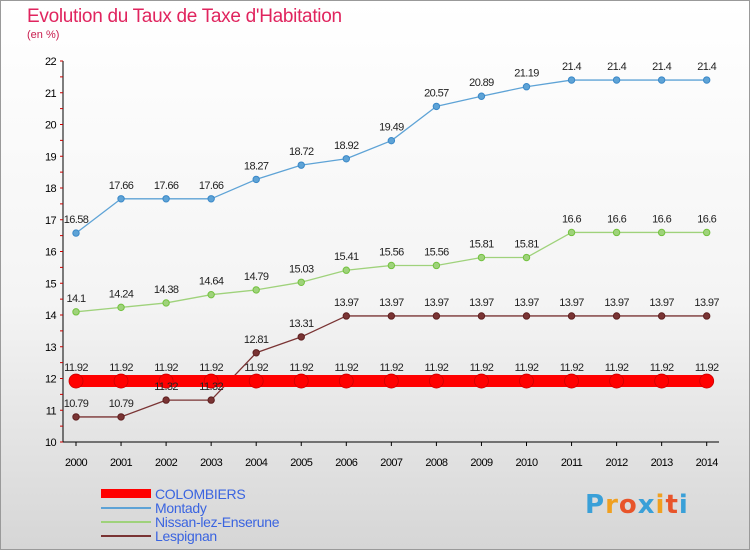 The width and height of the screenshot is (750, 551). I want to click on data-label: 11.32, so click(211, 387).